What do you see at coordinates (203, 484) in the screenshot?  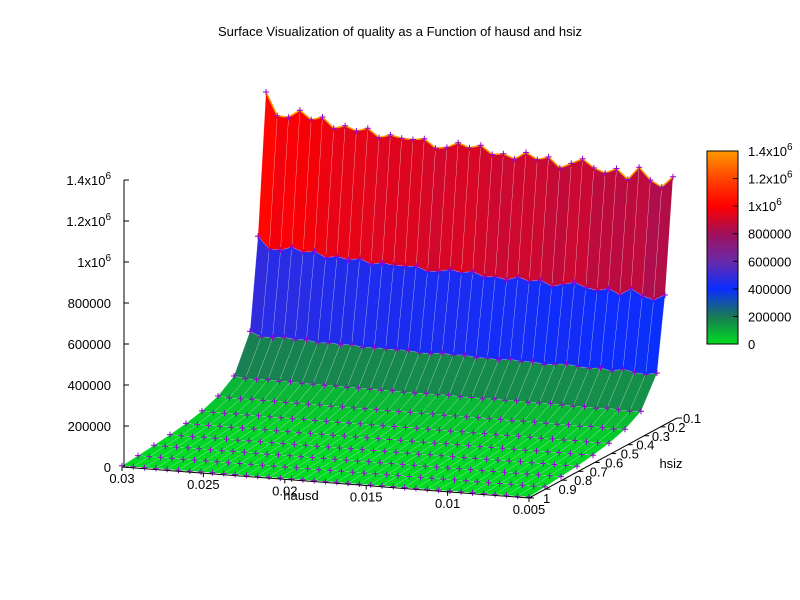 I see `x-tick-label: 0.025` at bounding box center [203, 484].